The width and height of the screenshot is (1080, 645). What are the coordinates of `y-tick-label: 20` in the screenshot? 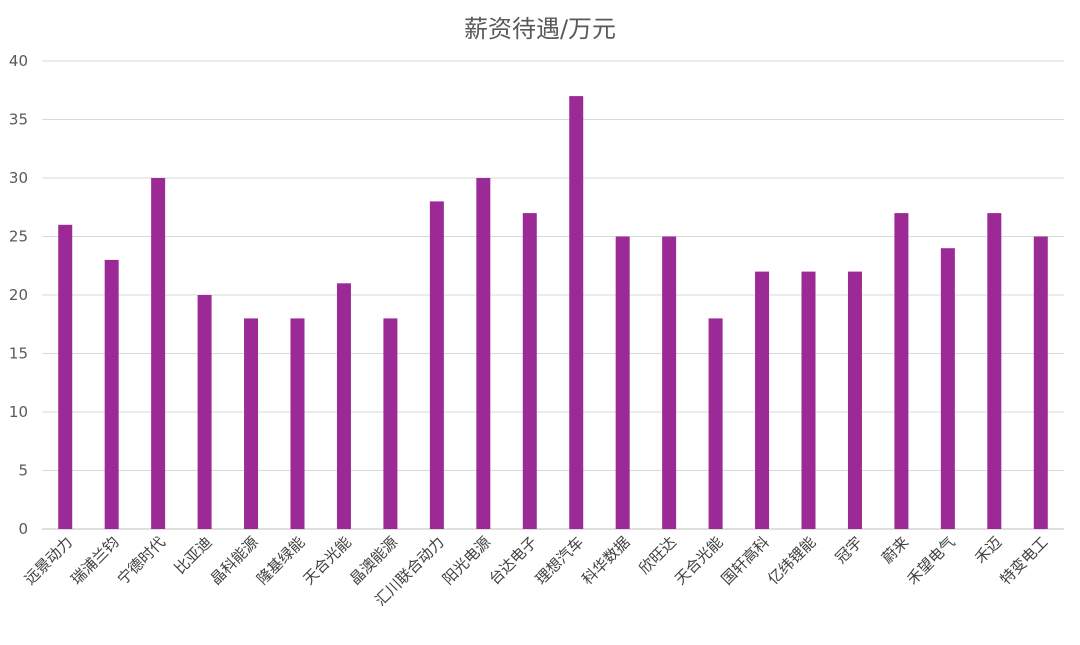 It's located at (18, 295).